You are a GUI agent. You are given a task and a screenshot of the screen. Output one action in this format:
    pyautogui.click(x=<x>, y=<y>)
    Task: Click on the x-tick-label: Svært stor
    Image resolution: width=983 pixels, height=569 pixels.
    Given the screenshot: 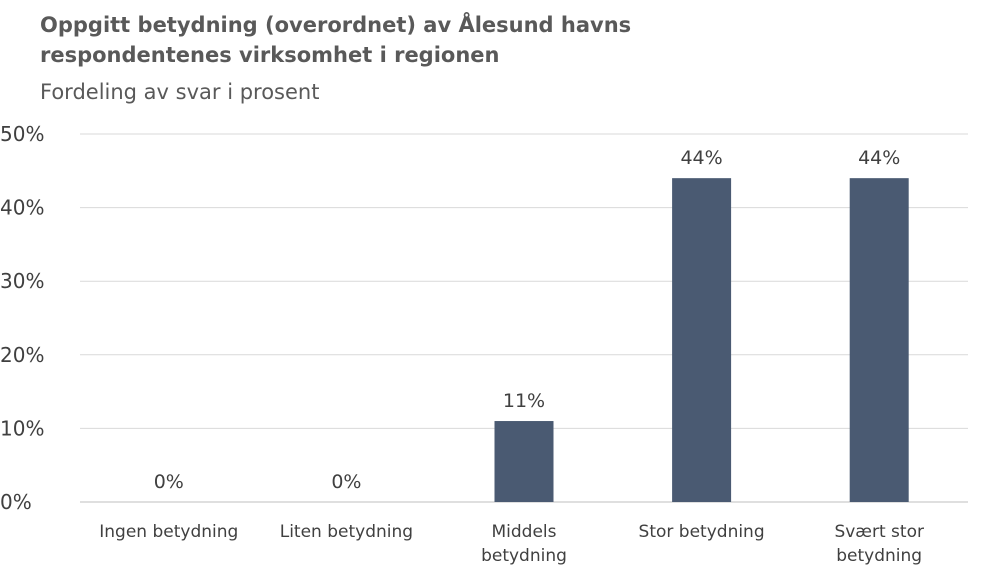 What is the action you would take?
    pyautogui.click(x=879, y=532)
    